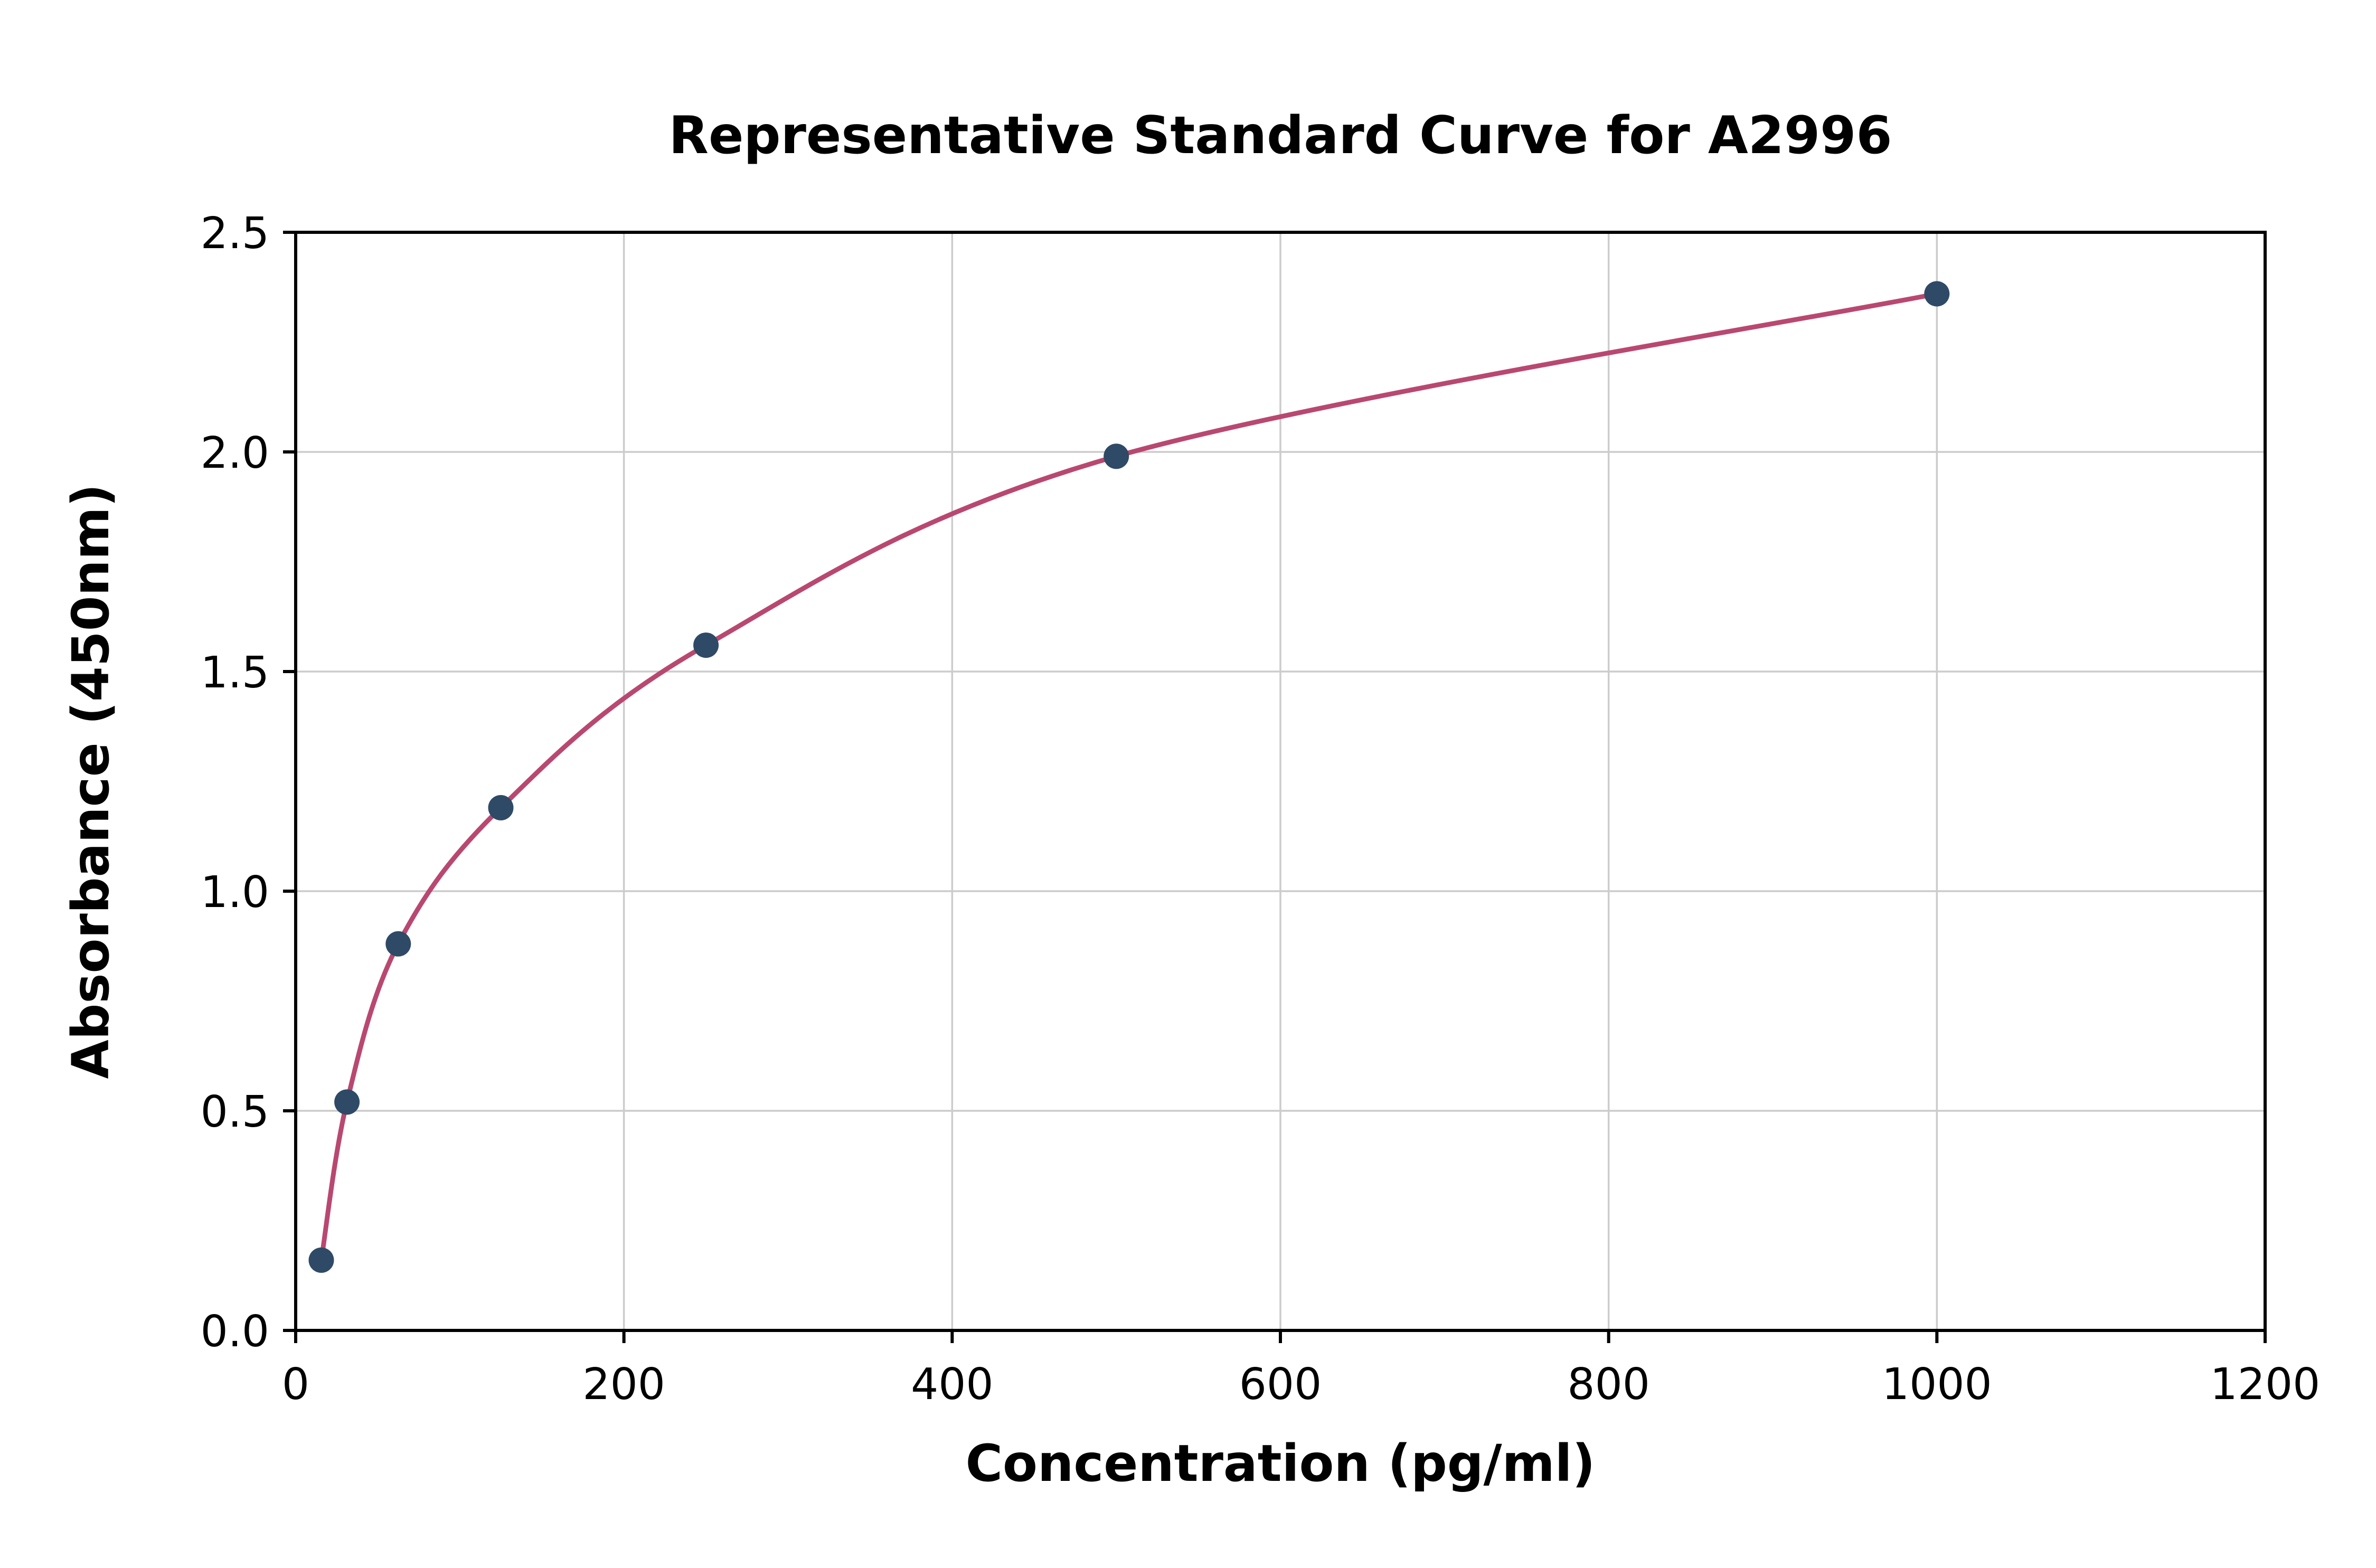 The width and height of the screenshot is (2376, 1568). Describe the element at coordinates (1280, 1384) in the screenshot. I see `x-tick-label: 600` at that location.